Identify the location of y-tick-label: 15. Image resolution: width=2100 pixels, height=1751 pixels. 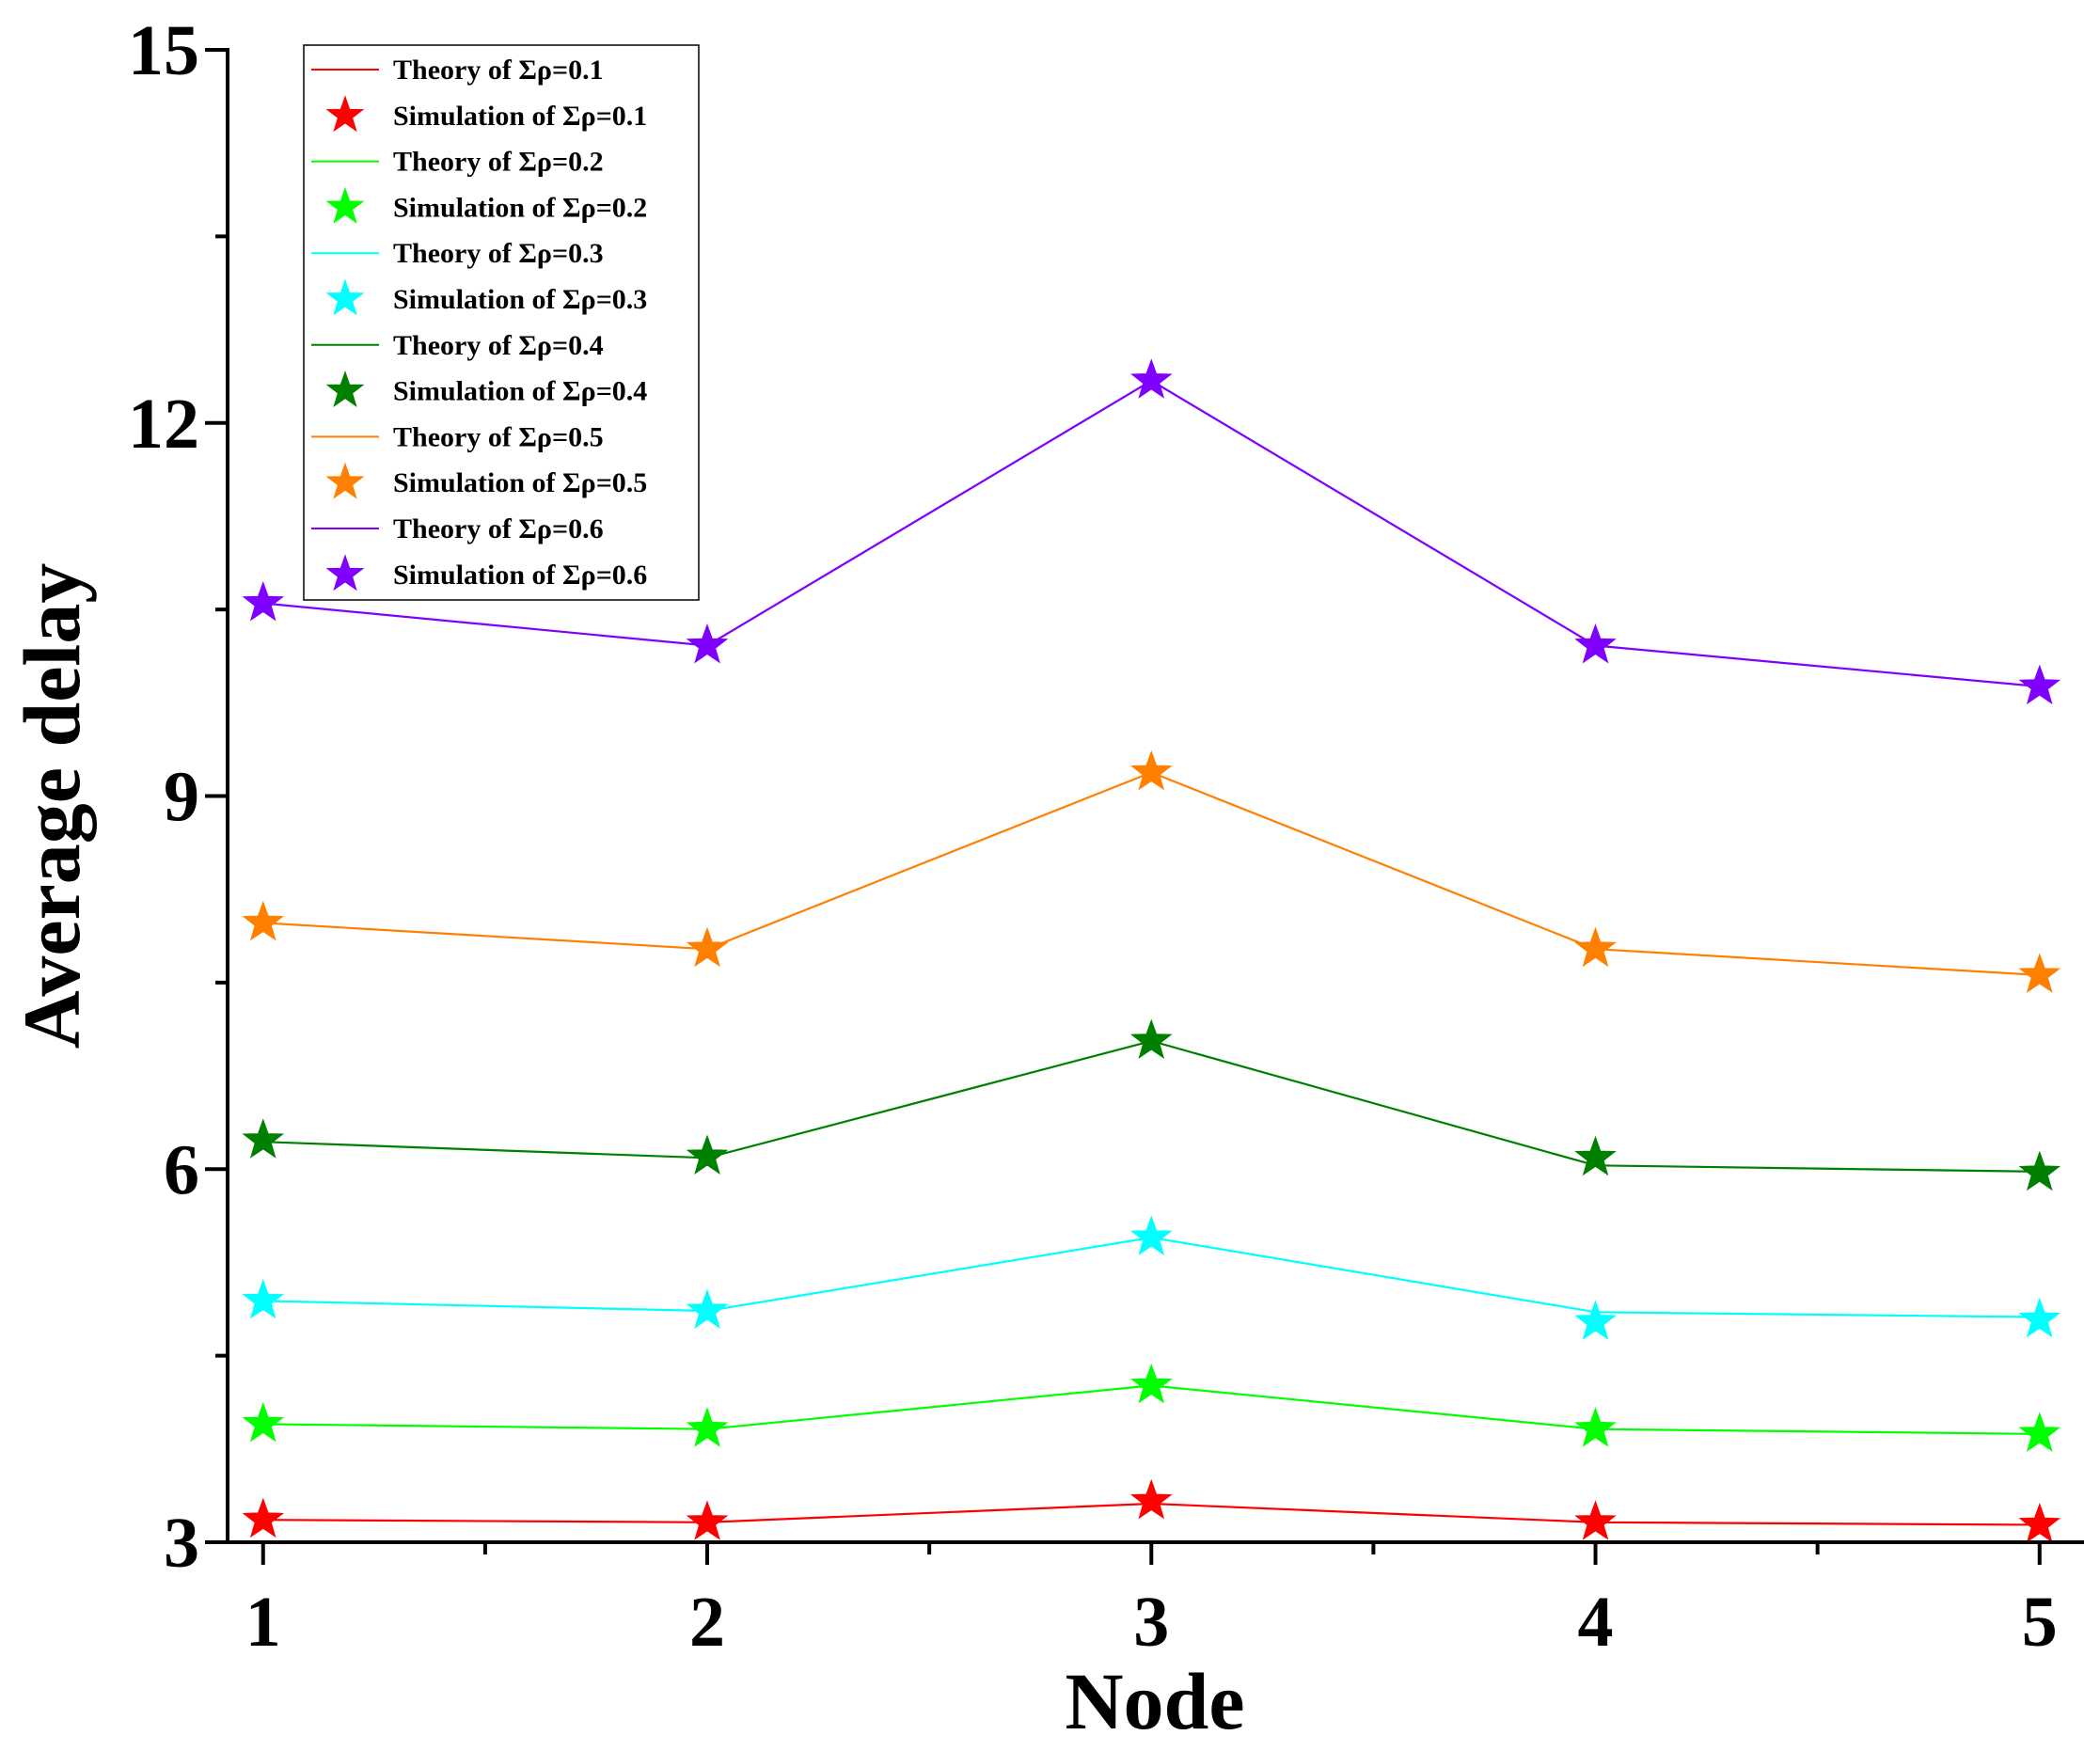
(163, 51).